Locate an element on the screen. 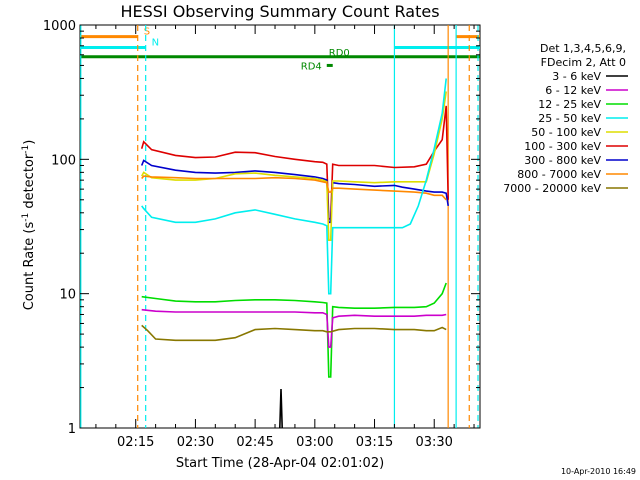 The width and height of the screenshot is (640, 480). legend-header: FDecim 2, Att 0 is located at coordinates (583, 62).